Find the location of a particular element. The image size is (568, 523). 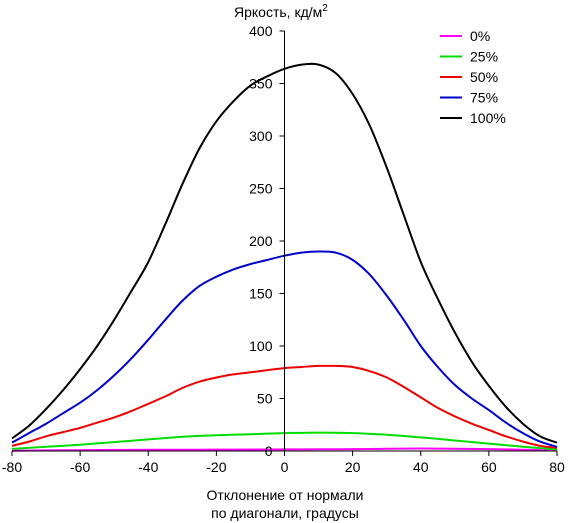

y-axis-title: Яркость, кд/м2 is located at coordinates (281, 11).